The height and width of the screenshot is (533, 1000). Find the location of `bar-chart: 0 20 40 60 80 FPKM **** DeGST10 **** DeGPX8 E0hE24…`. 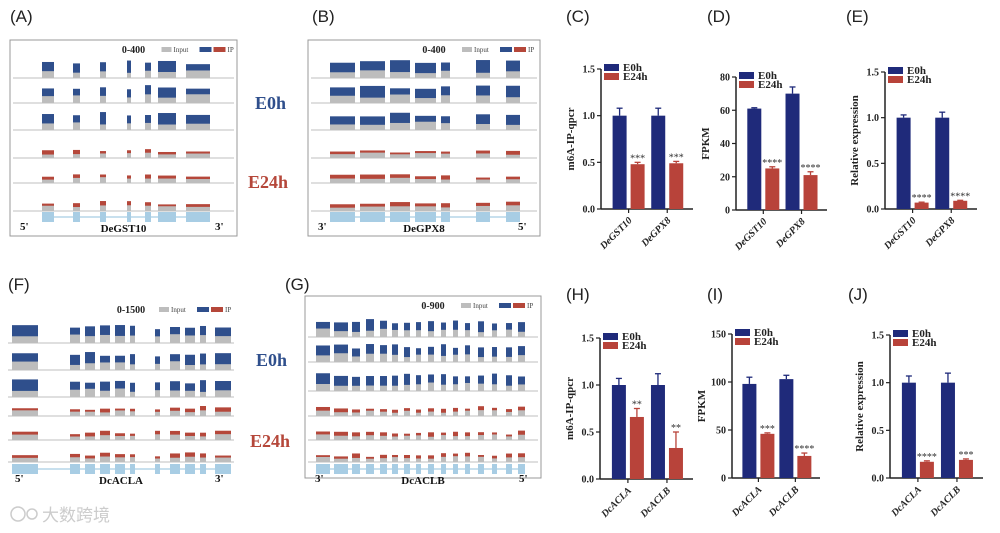

bar-chart: 0 20 40 60 80 FPKM **** DeGST10 **** DeGPX8 E0hE24… is located at coordinates (763, 162).